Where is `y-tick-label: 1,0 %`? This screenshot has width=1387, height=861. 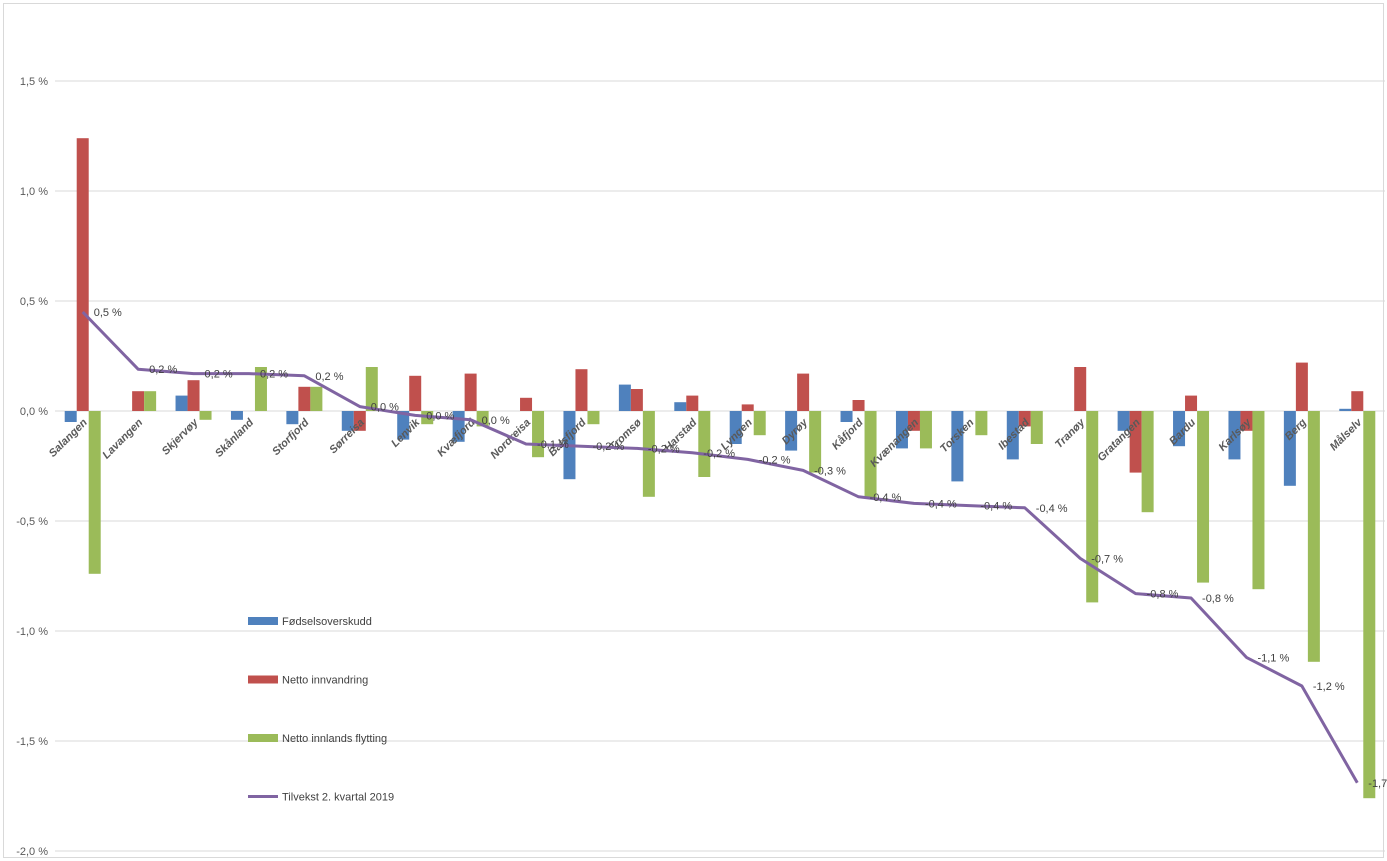 y-tick-label: 1,0 % is located at coordinates (34, 192).